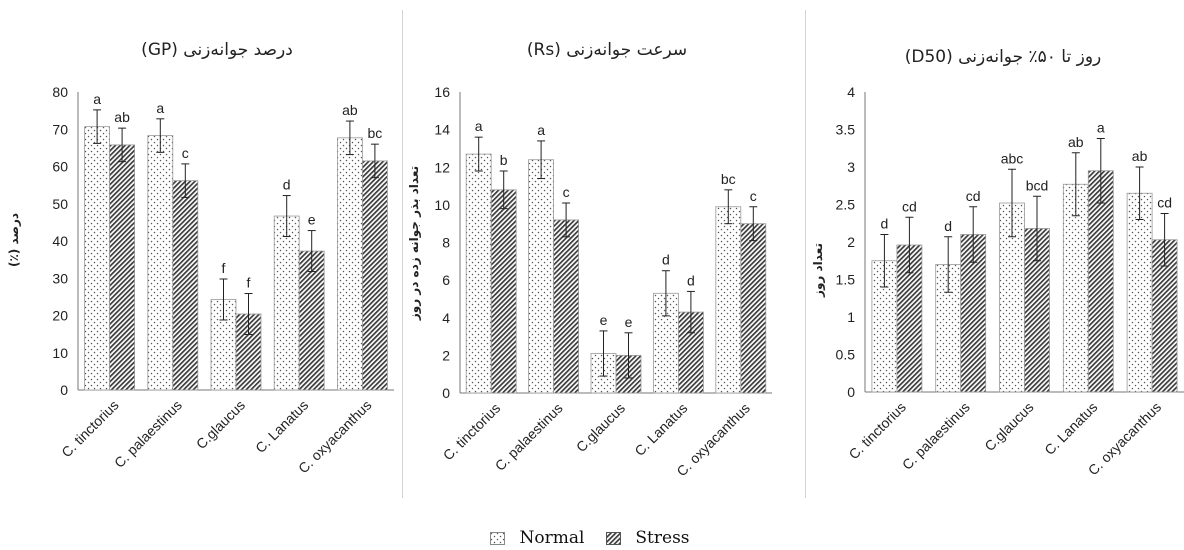 This screenshot has height=550, width=1184. What do you see at coordinates (851, 242) in the screenshot?
I see `chart3-ytick-label: 2` at bounding box center [851, 242].